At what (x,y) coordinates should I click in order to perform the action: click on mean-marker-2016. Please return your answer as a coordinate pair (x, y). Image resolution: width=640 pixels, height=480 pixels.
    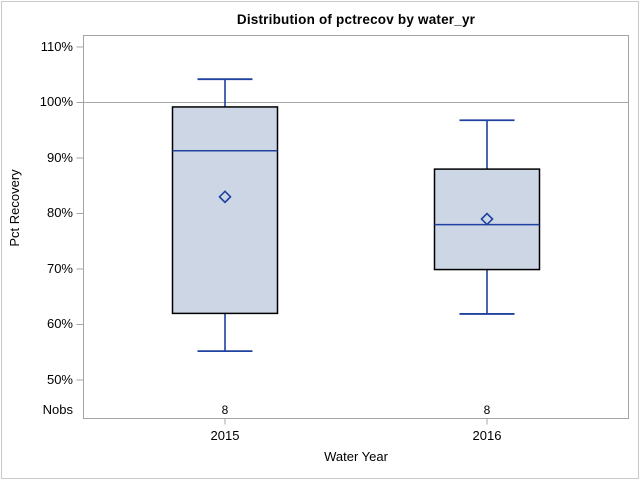
    Looking at the image, I should click on (487, 219).